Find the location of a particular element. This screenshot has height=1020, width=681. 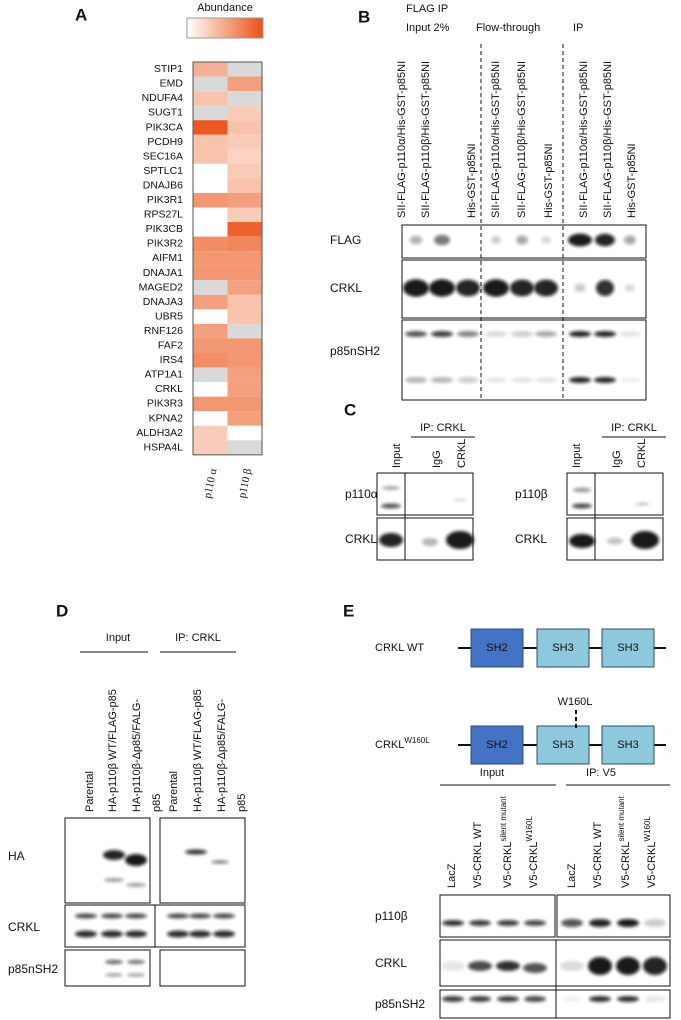

label: IP is located at coordinates (578, 28).